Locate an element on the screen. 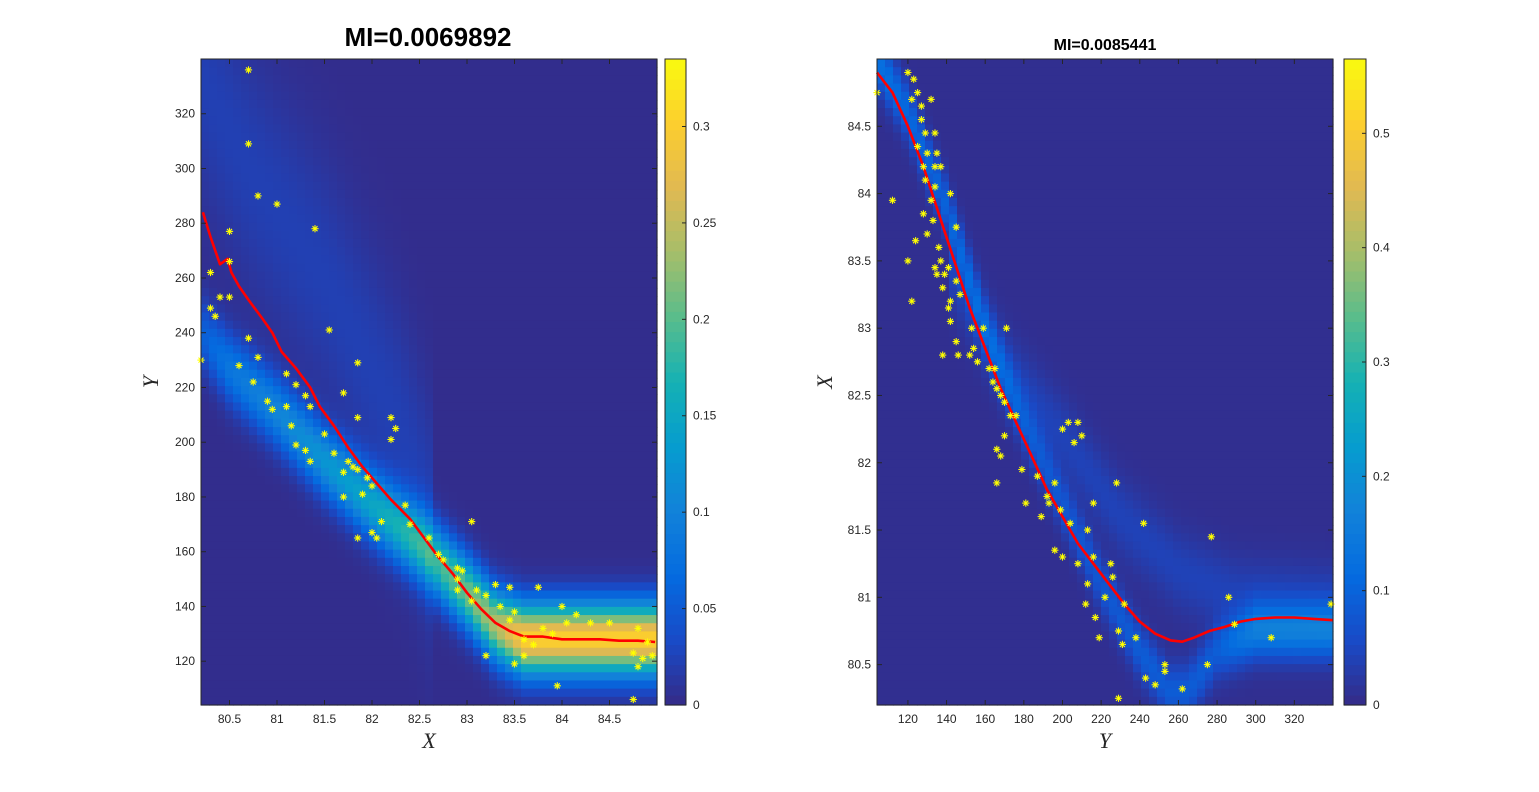 Image resolution: width=1539 pixels, height=792 pixels. colorbar-segment is located at coordinates (675, 236).